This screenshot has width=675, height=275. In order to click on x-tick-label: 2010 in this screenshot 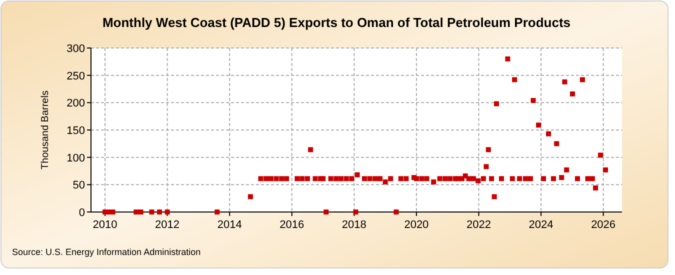, I will do `click(105, 225)`.